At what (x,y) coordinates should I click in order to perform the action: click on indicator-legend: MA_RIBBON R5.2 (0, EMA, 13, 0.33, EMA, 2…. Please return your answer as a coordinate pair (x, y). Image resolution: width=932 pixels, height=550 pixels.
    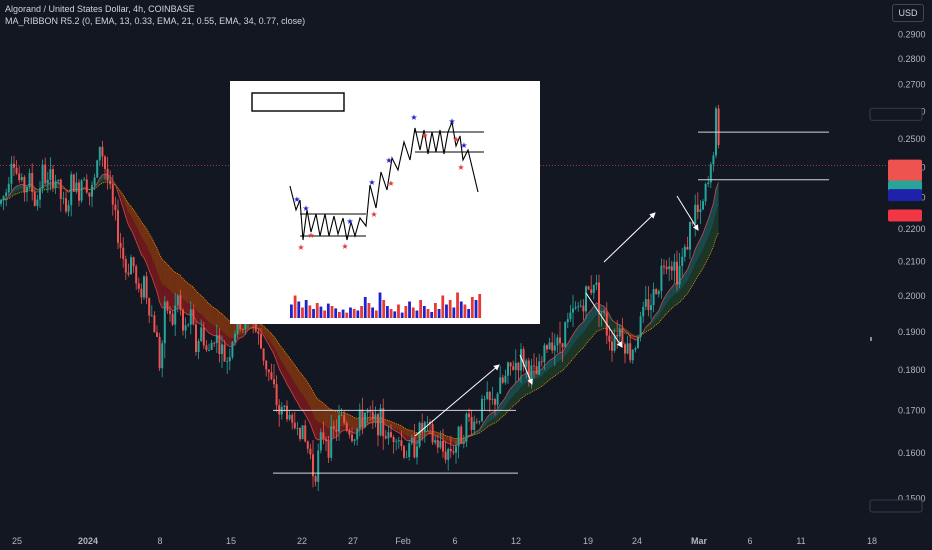
    Looking at the image, I should click on (155, 21).